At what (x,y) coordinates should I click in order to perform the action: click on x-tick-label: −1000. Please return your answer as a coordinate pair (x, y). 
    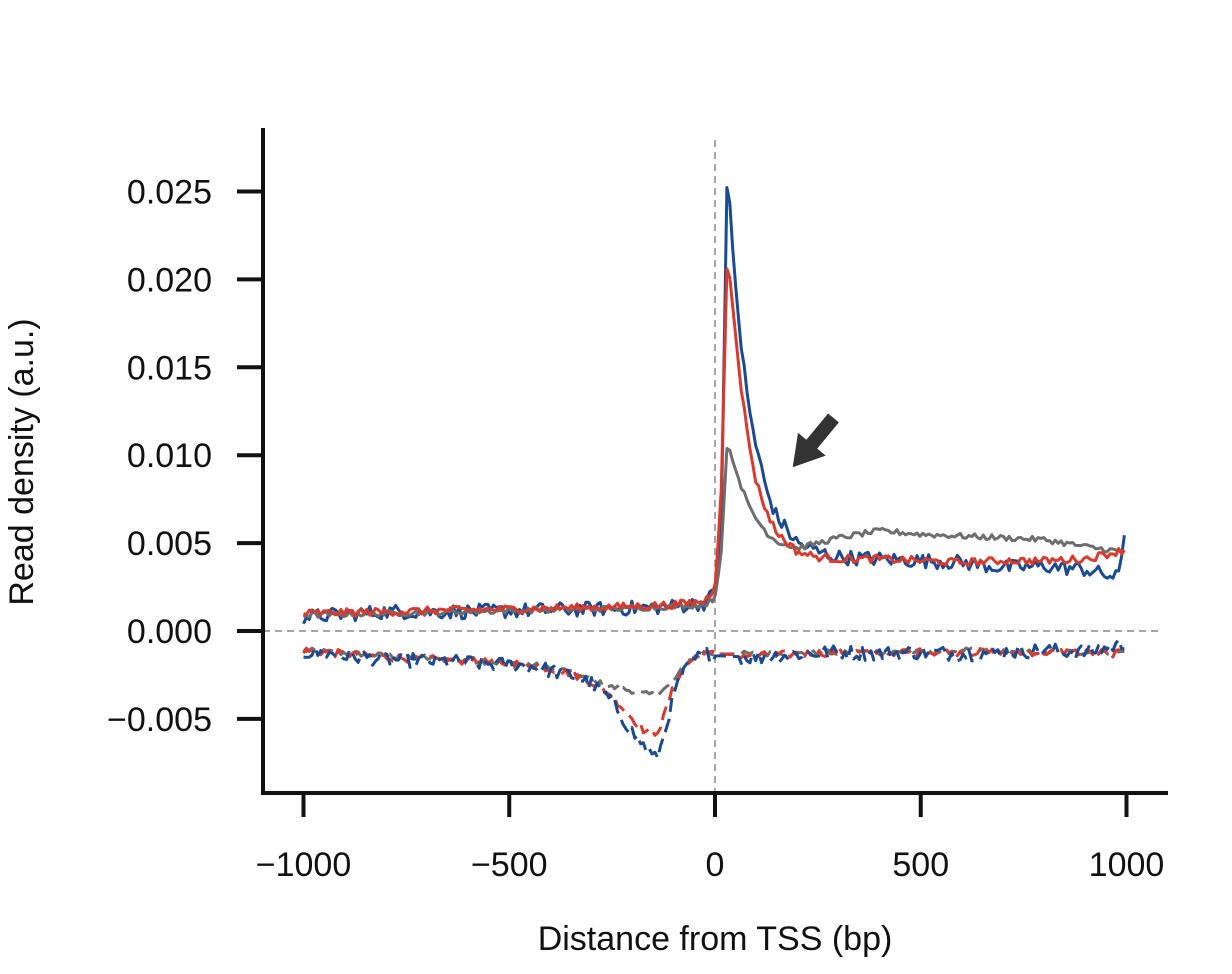
    Looking at the image, I should click on (304, 865).